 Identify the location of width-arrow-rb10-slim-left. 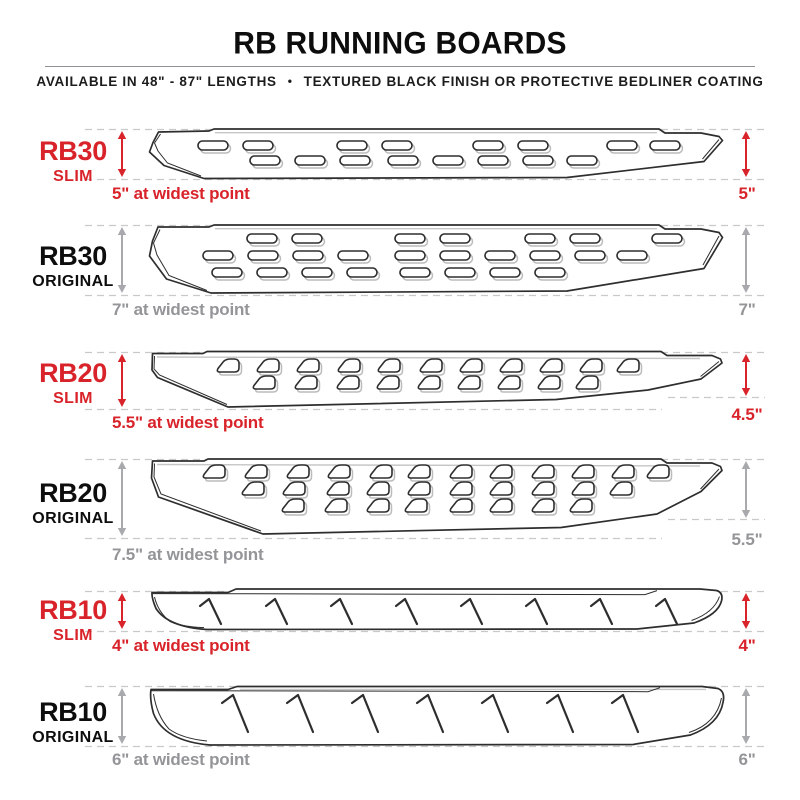
(122, 611).